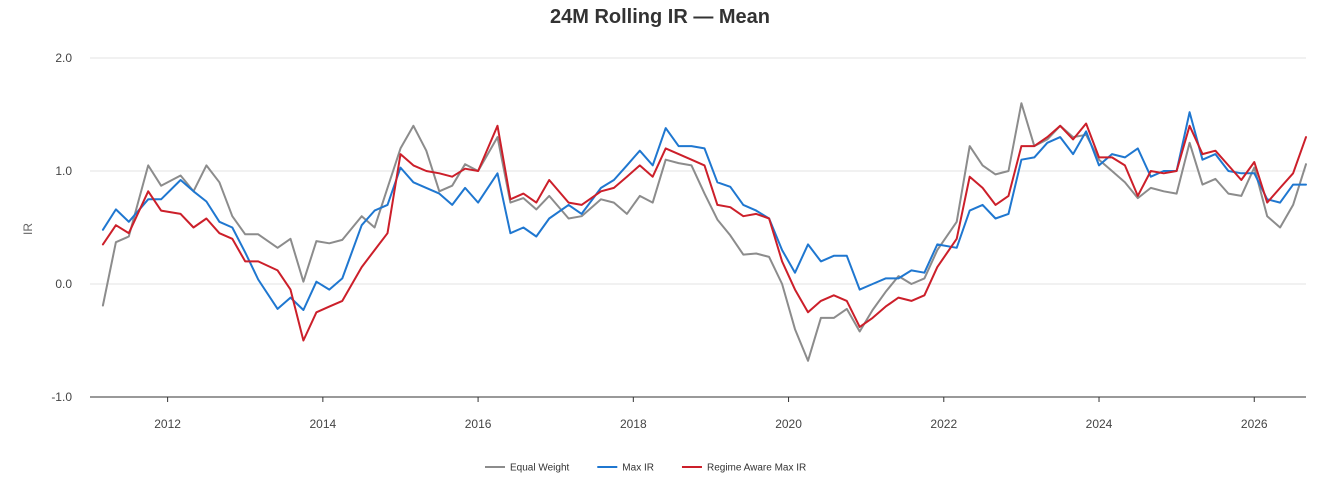 The width and height of the screenshot is (1330, 478). Describe the element at coordinates (540, 468) in the screenshot. I see `legend-label: Equal Weight` at that location.